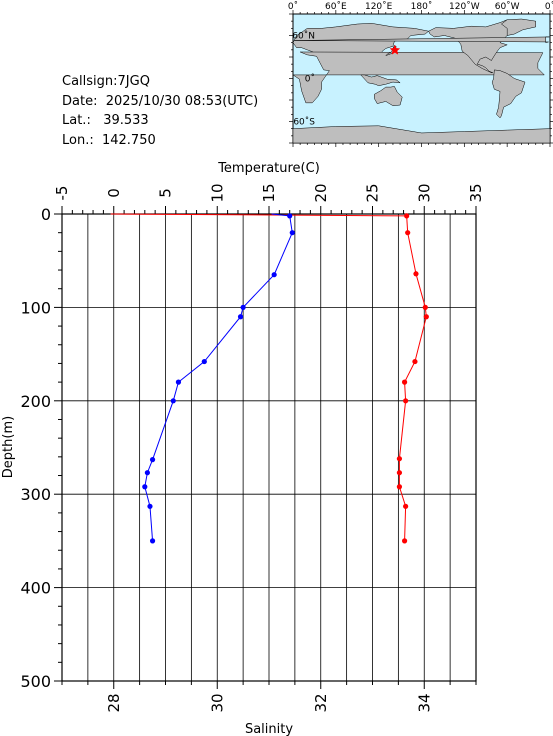 The height and width of the screenshot is (736, 553). I want to click on callsign-text: Callsign:7JGQ, so click(106, 81).